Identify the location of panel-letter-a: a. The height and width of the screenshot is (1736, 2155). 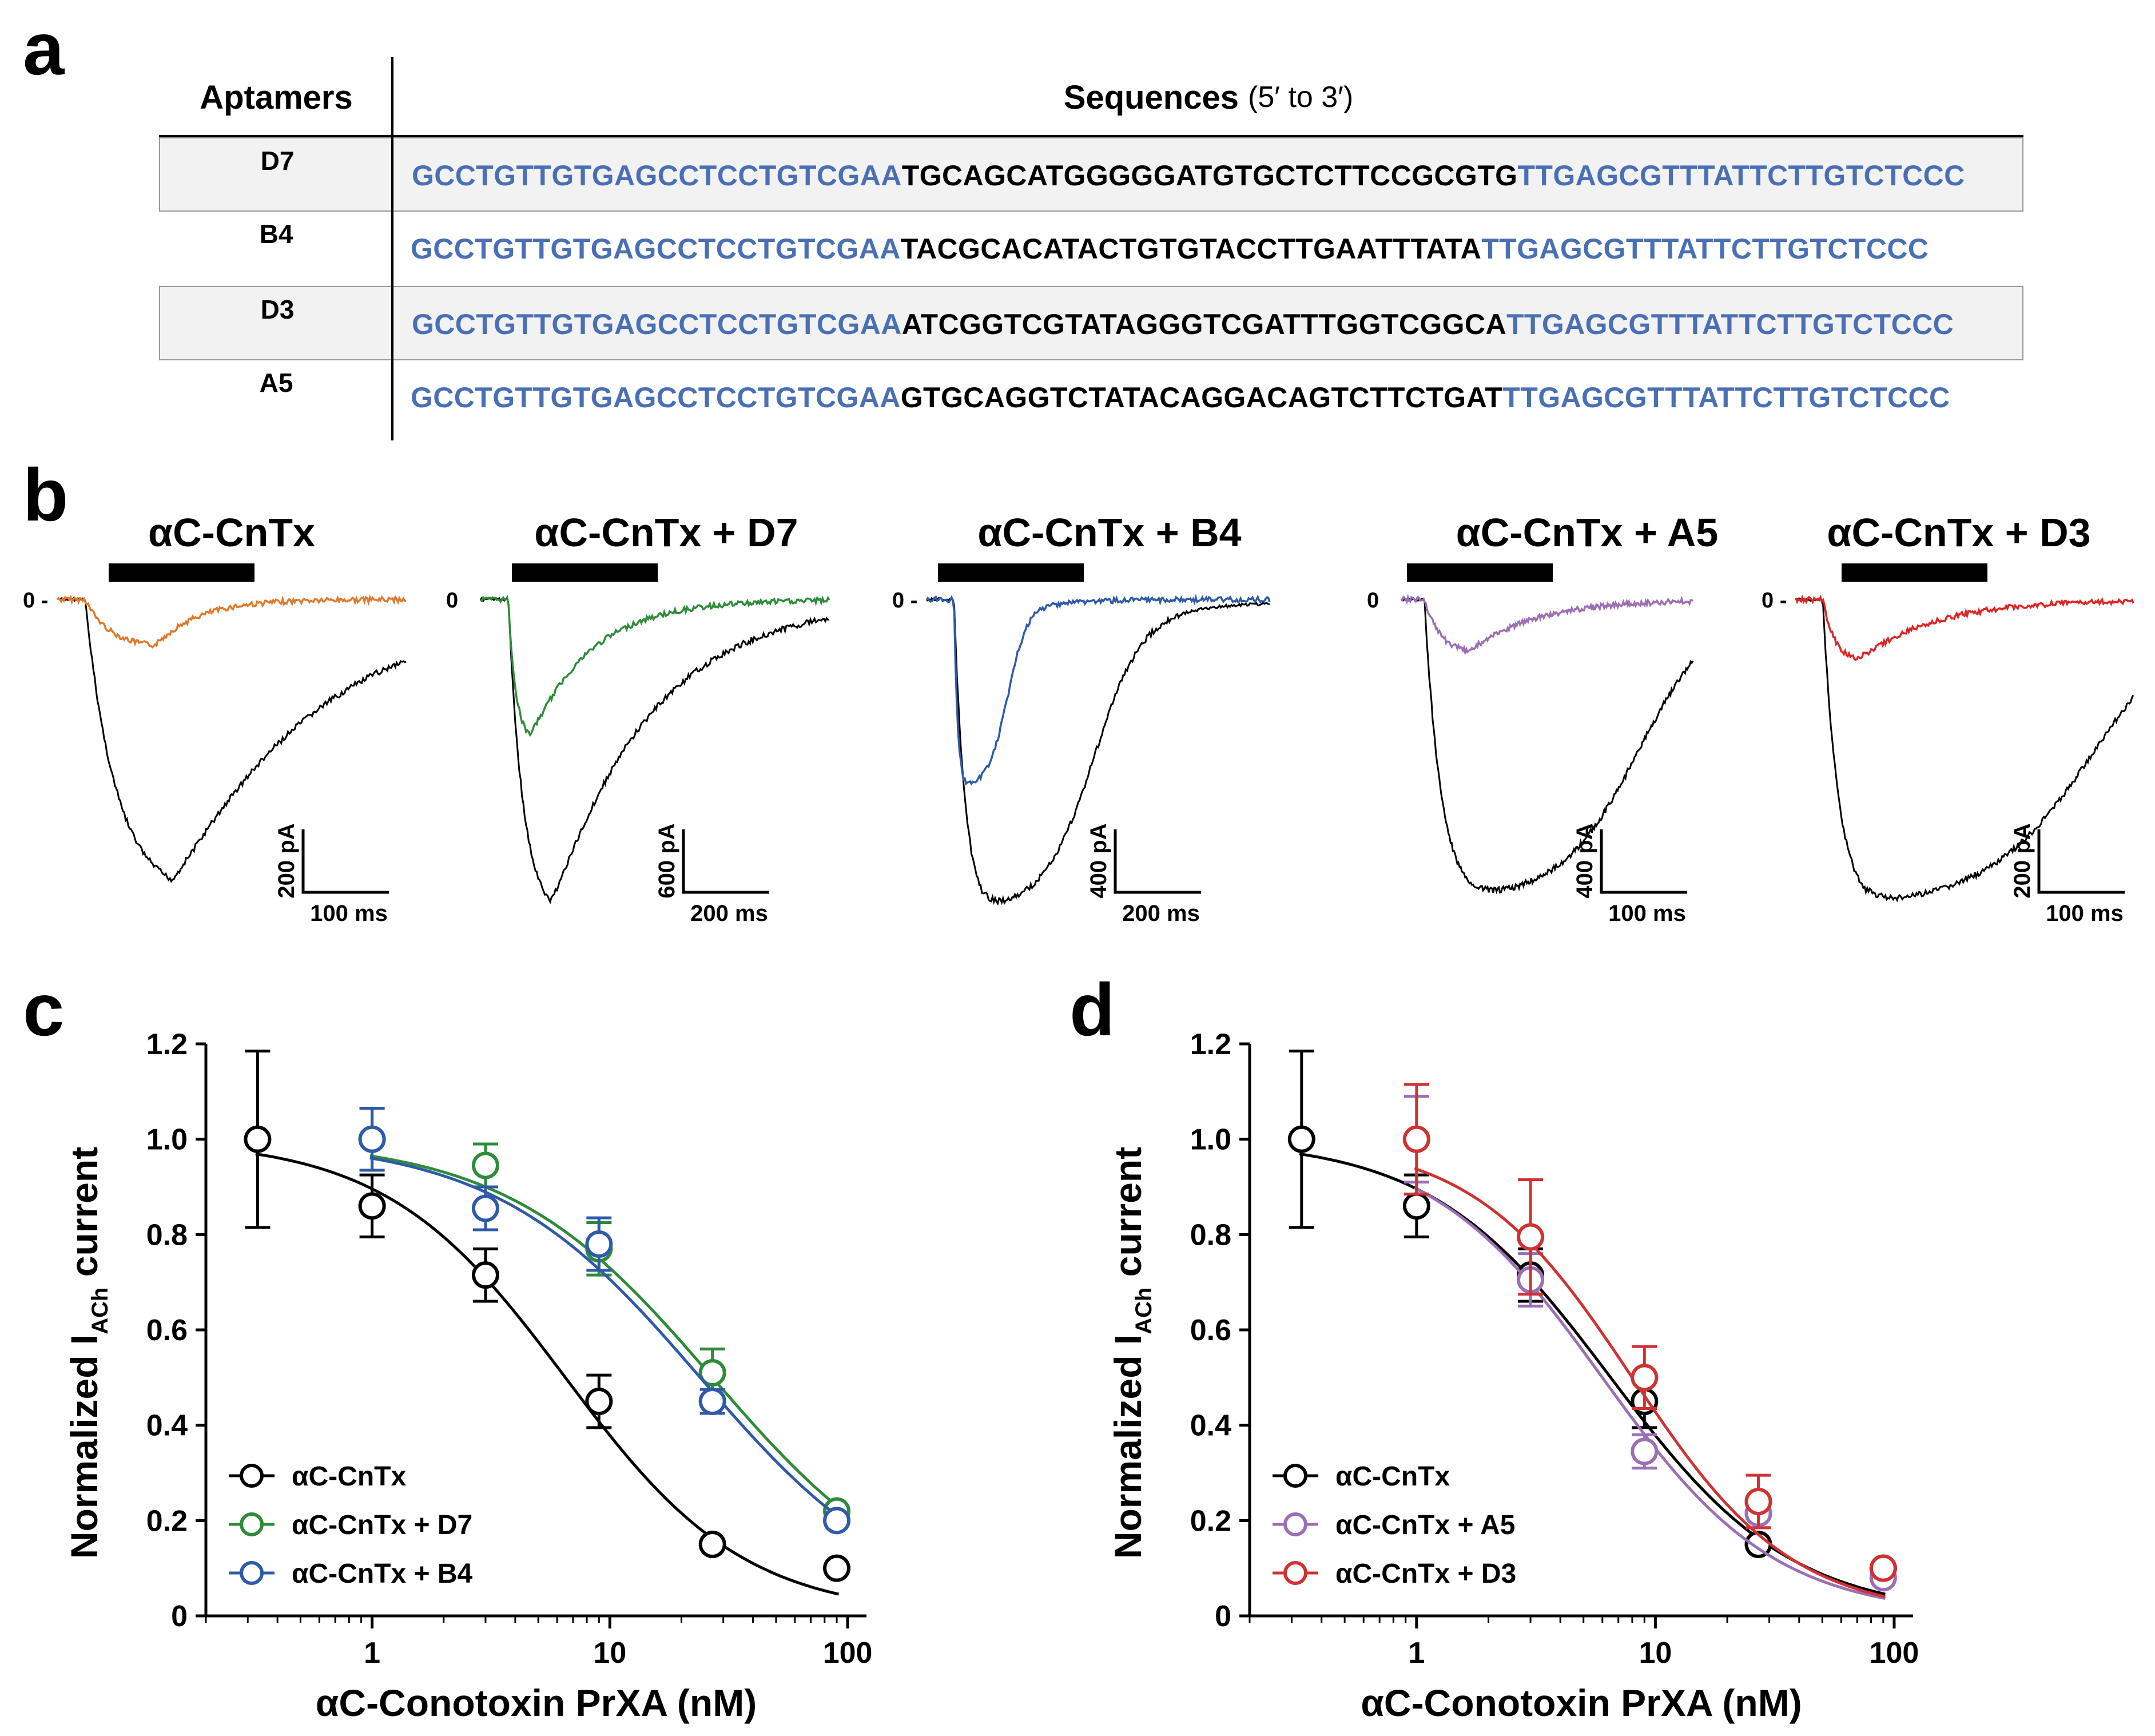
(44, 48).